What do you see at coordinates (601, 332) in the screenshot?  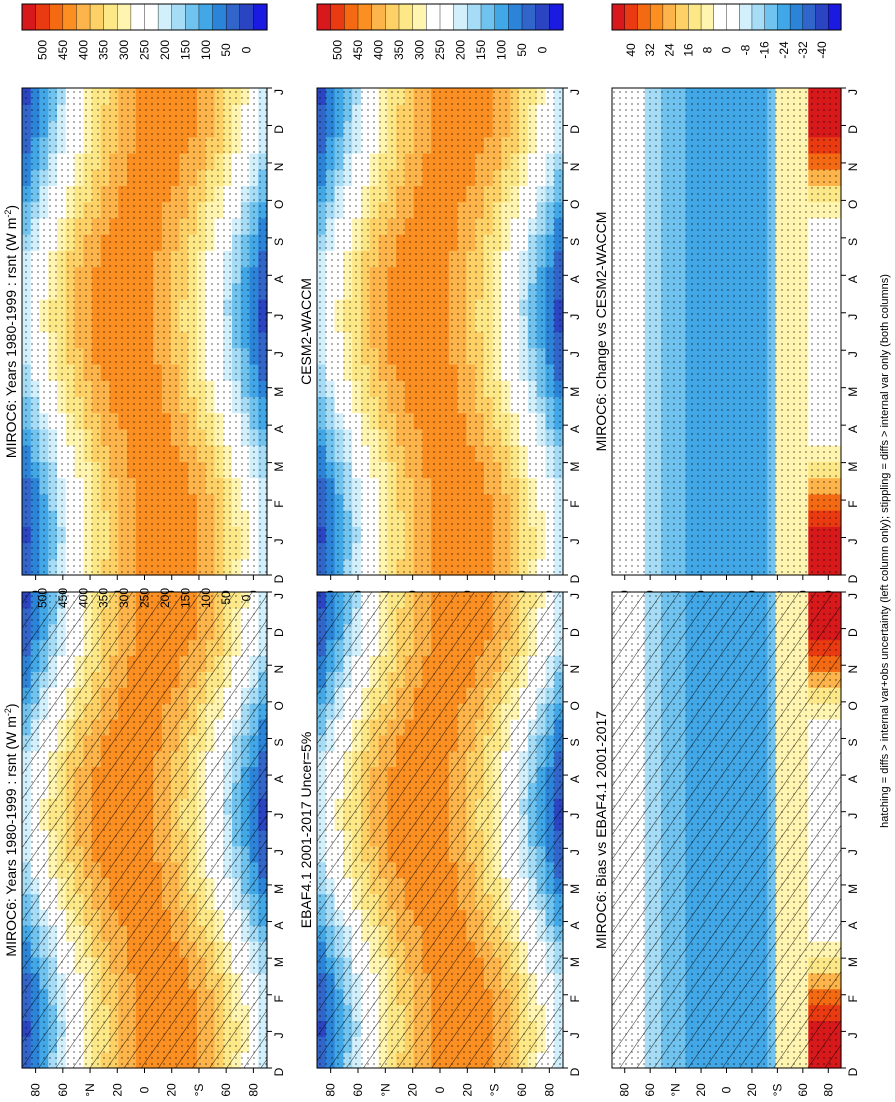 I see `panel-title: MIROC6: Change vs CESM2-WACCM` at bounding box center [601, 332].